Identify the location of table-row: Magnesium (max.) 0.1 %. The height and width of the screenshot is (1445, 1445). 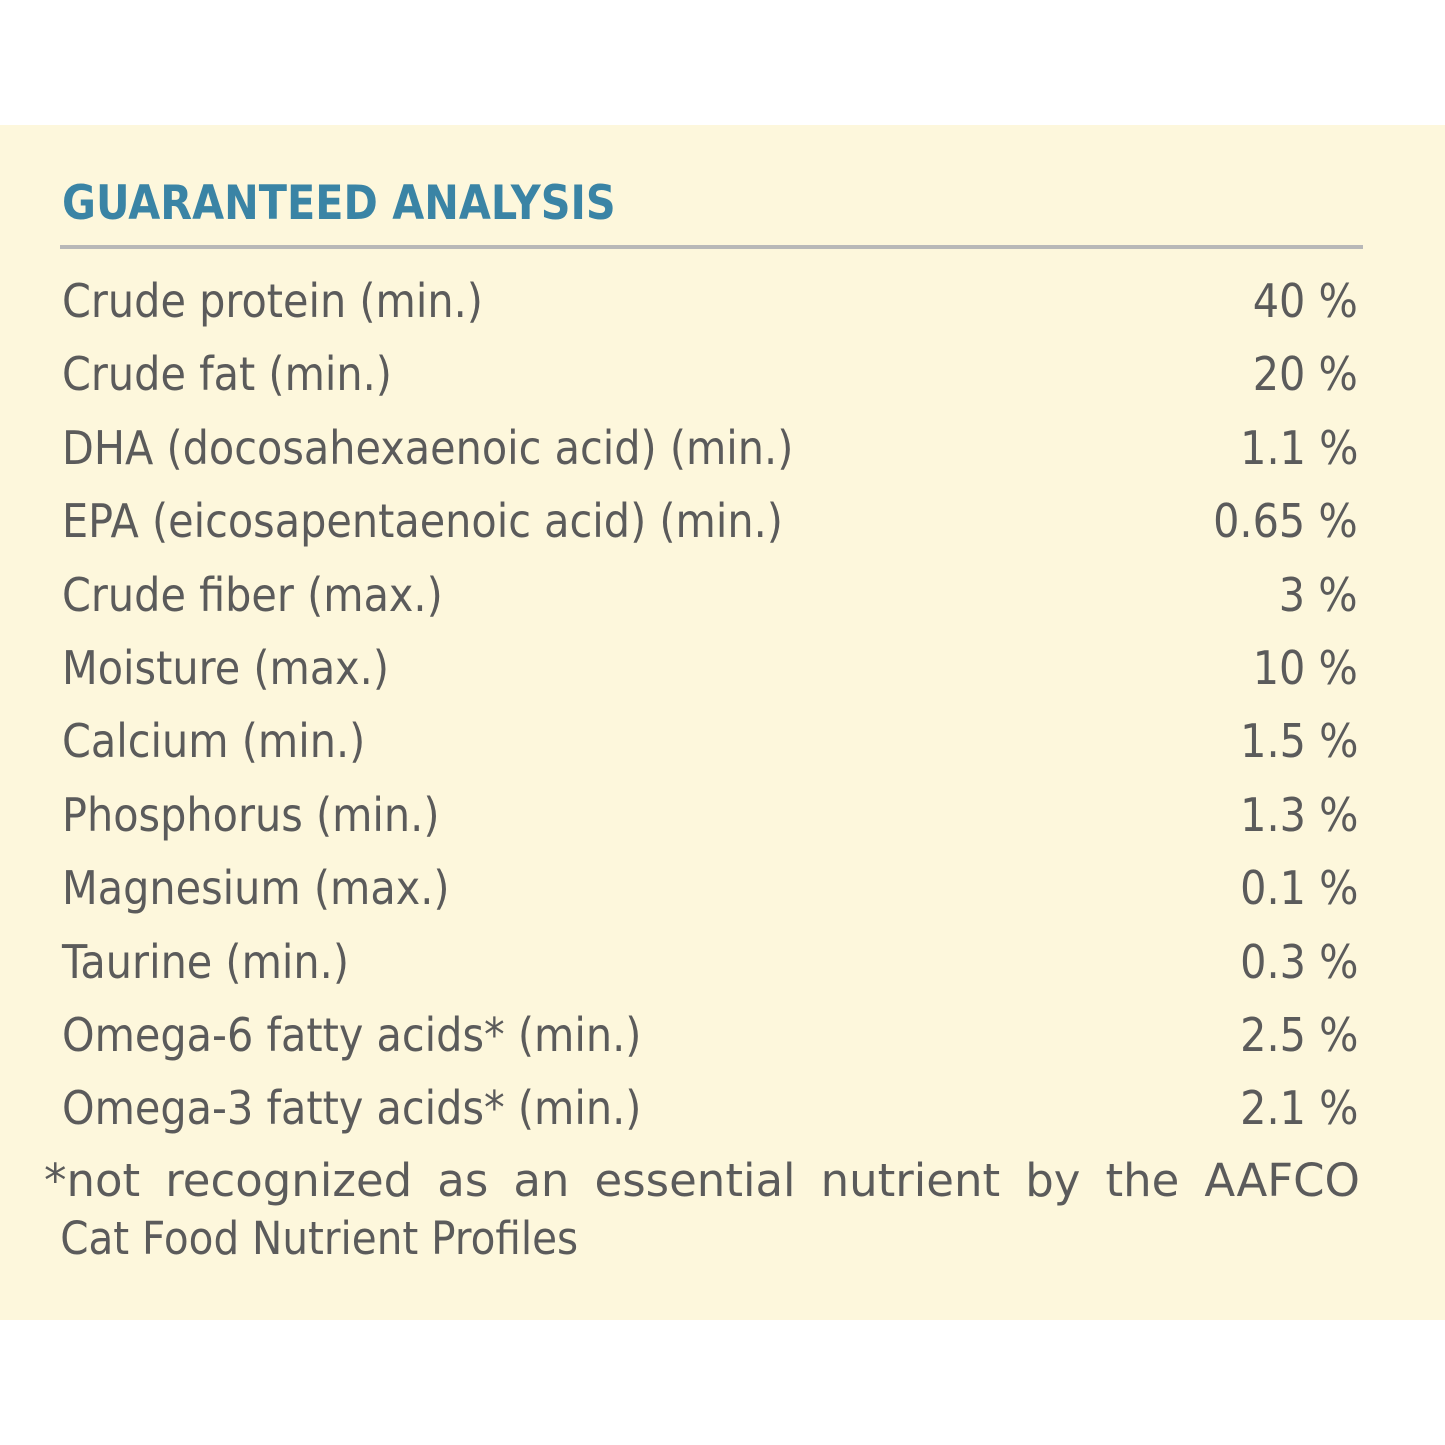
(709, 888).